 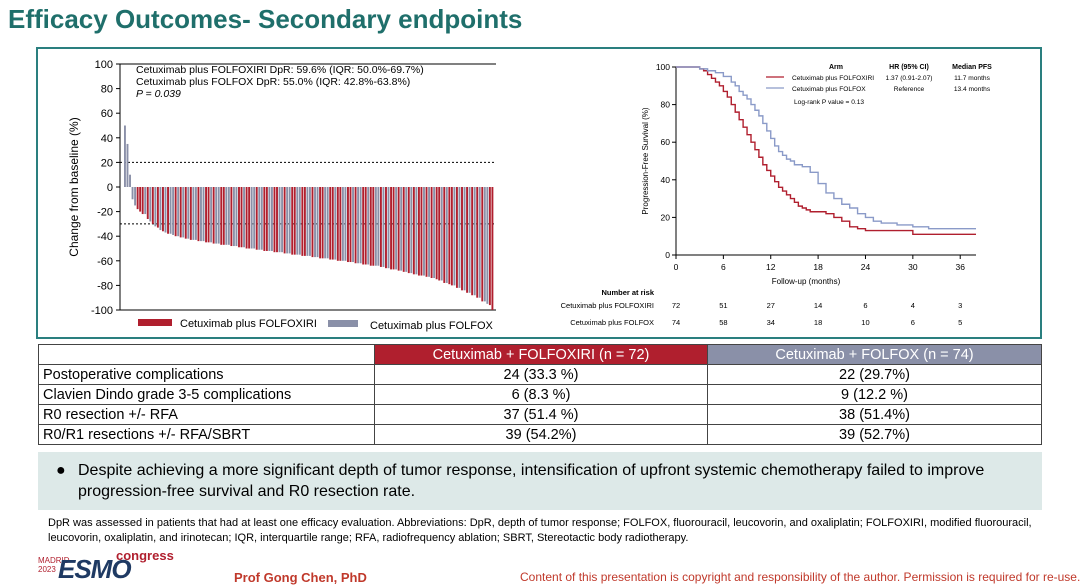 What do you see at coordinates (666, 180) in the screenshot?
I see `y-tick-label: 40` at bounding box center [666, 180].